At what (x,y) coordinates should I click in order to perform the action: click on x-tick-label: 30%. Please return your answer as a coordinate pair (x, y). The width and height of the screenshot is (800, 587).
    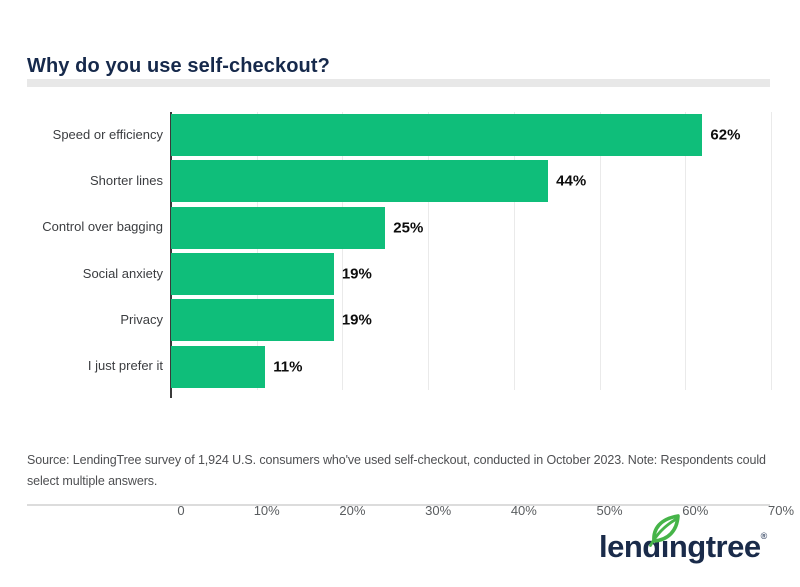
    Looking at the image, I should click on (438, 510).